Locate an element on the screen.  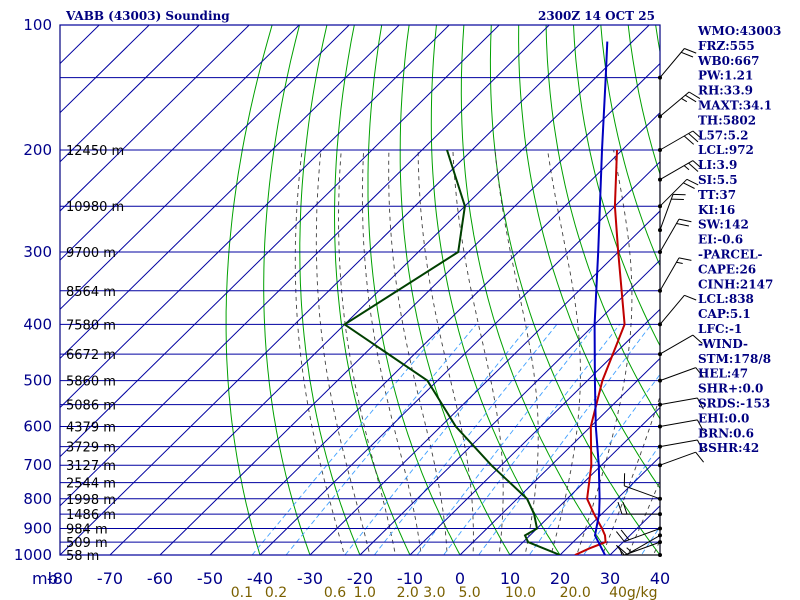
temperature-tick-label: -60 is located at coordinates (160, 578).